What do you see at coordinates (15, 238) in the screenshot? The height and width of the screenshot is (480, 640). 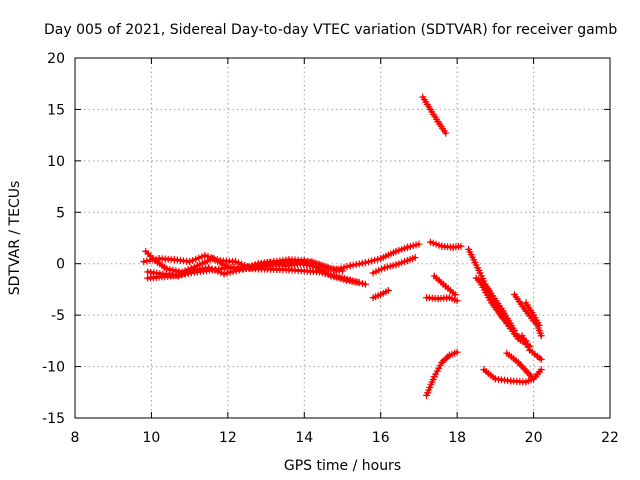 I see `y-axis-label: SDTVAR / TECUs` at bounding box center [15, 238].